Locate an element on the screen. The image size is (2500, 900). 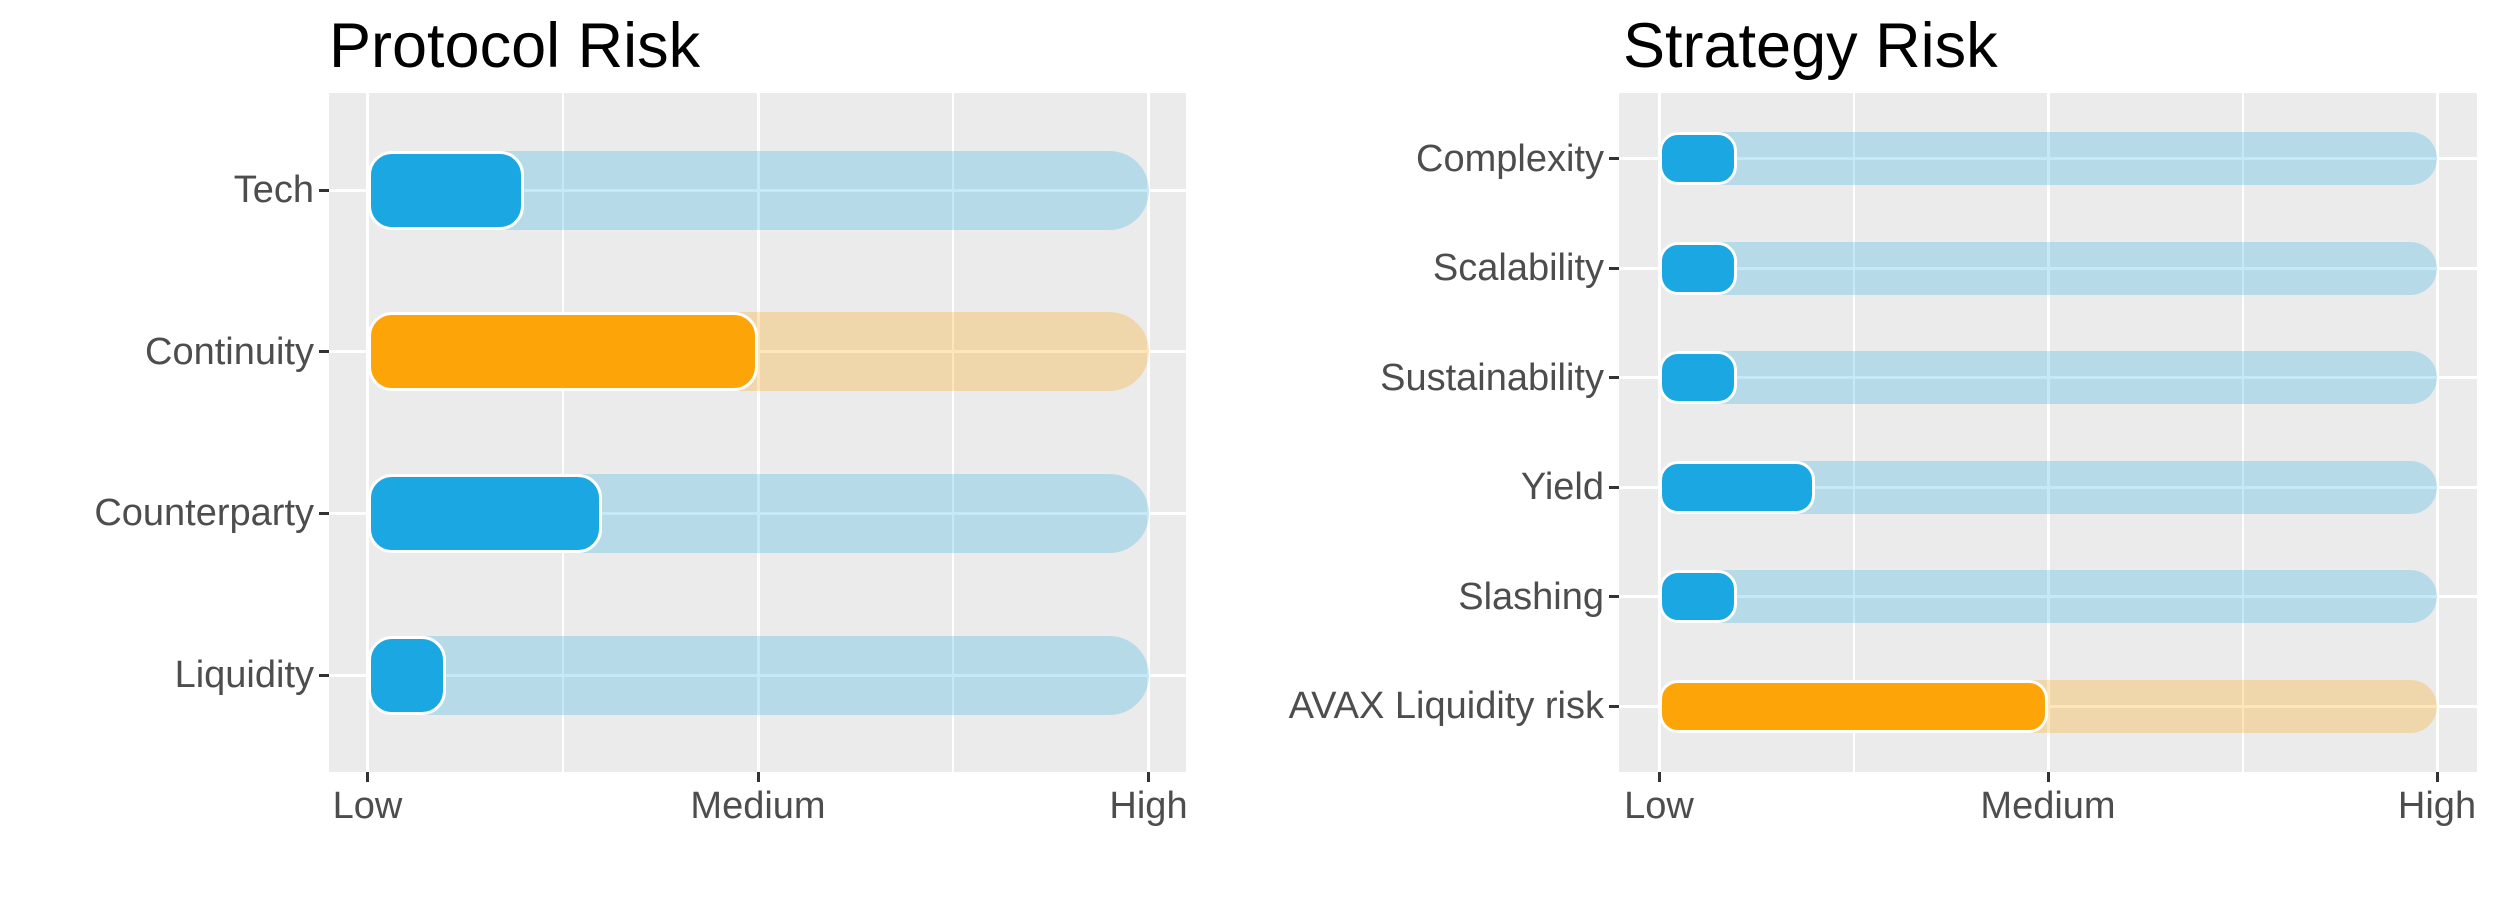
chart-title-strategy-risk: Strategy Risk is located at coordinates (1810, 46).